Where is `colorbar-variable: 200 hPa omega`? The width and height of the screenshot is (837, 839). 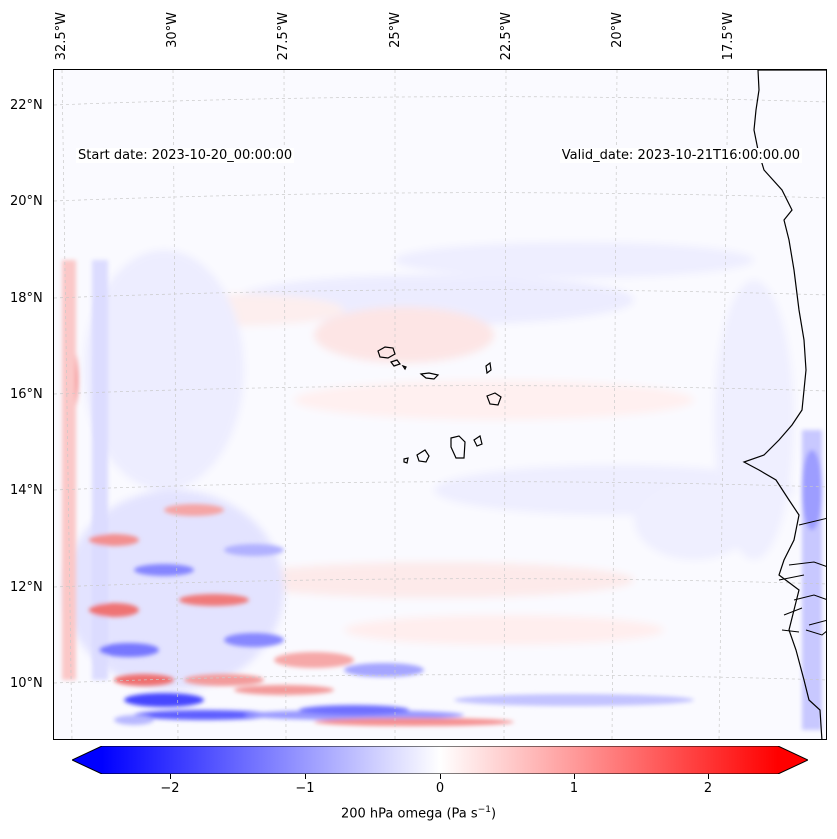
colorbar-variable: 200 hPa omega is located at coordinates (391, 814).